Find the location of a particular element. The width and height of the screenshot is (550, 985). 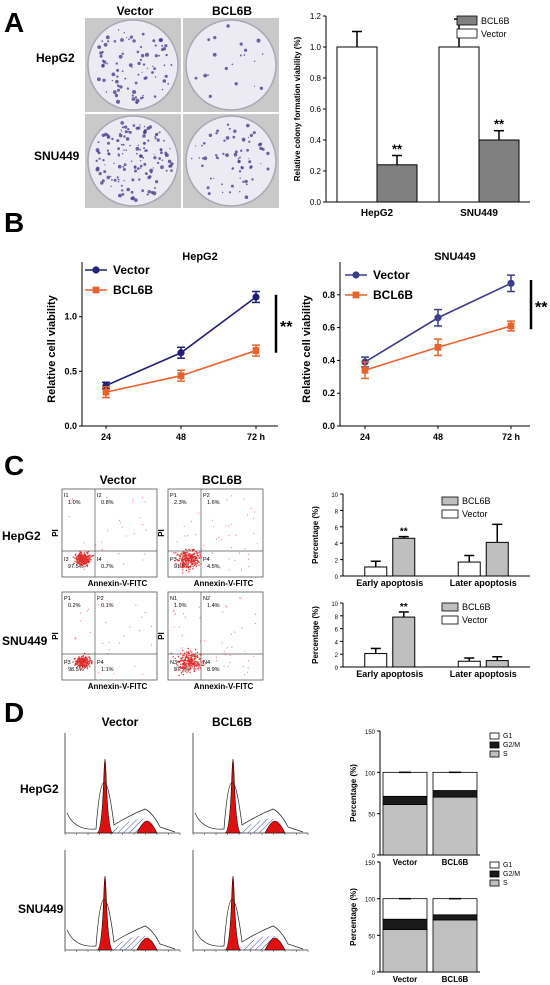

quadrant-percentage: 1.4% is located at coordinates (213, 606).